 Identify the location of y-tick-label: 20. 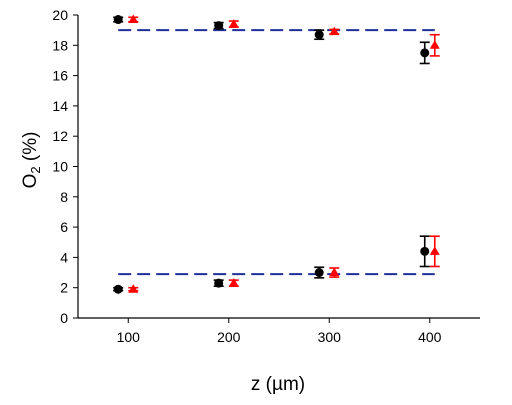
(60, 15).